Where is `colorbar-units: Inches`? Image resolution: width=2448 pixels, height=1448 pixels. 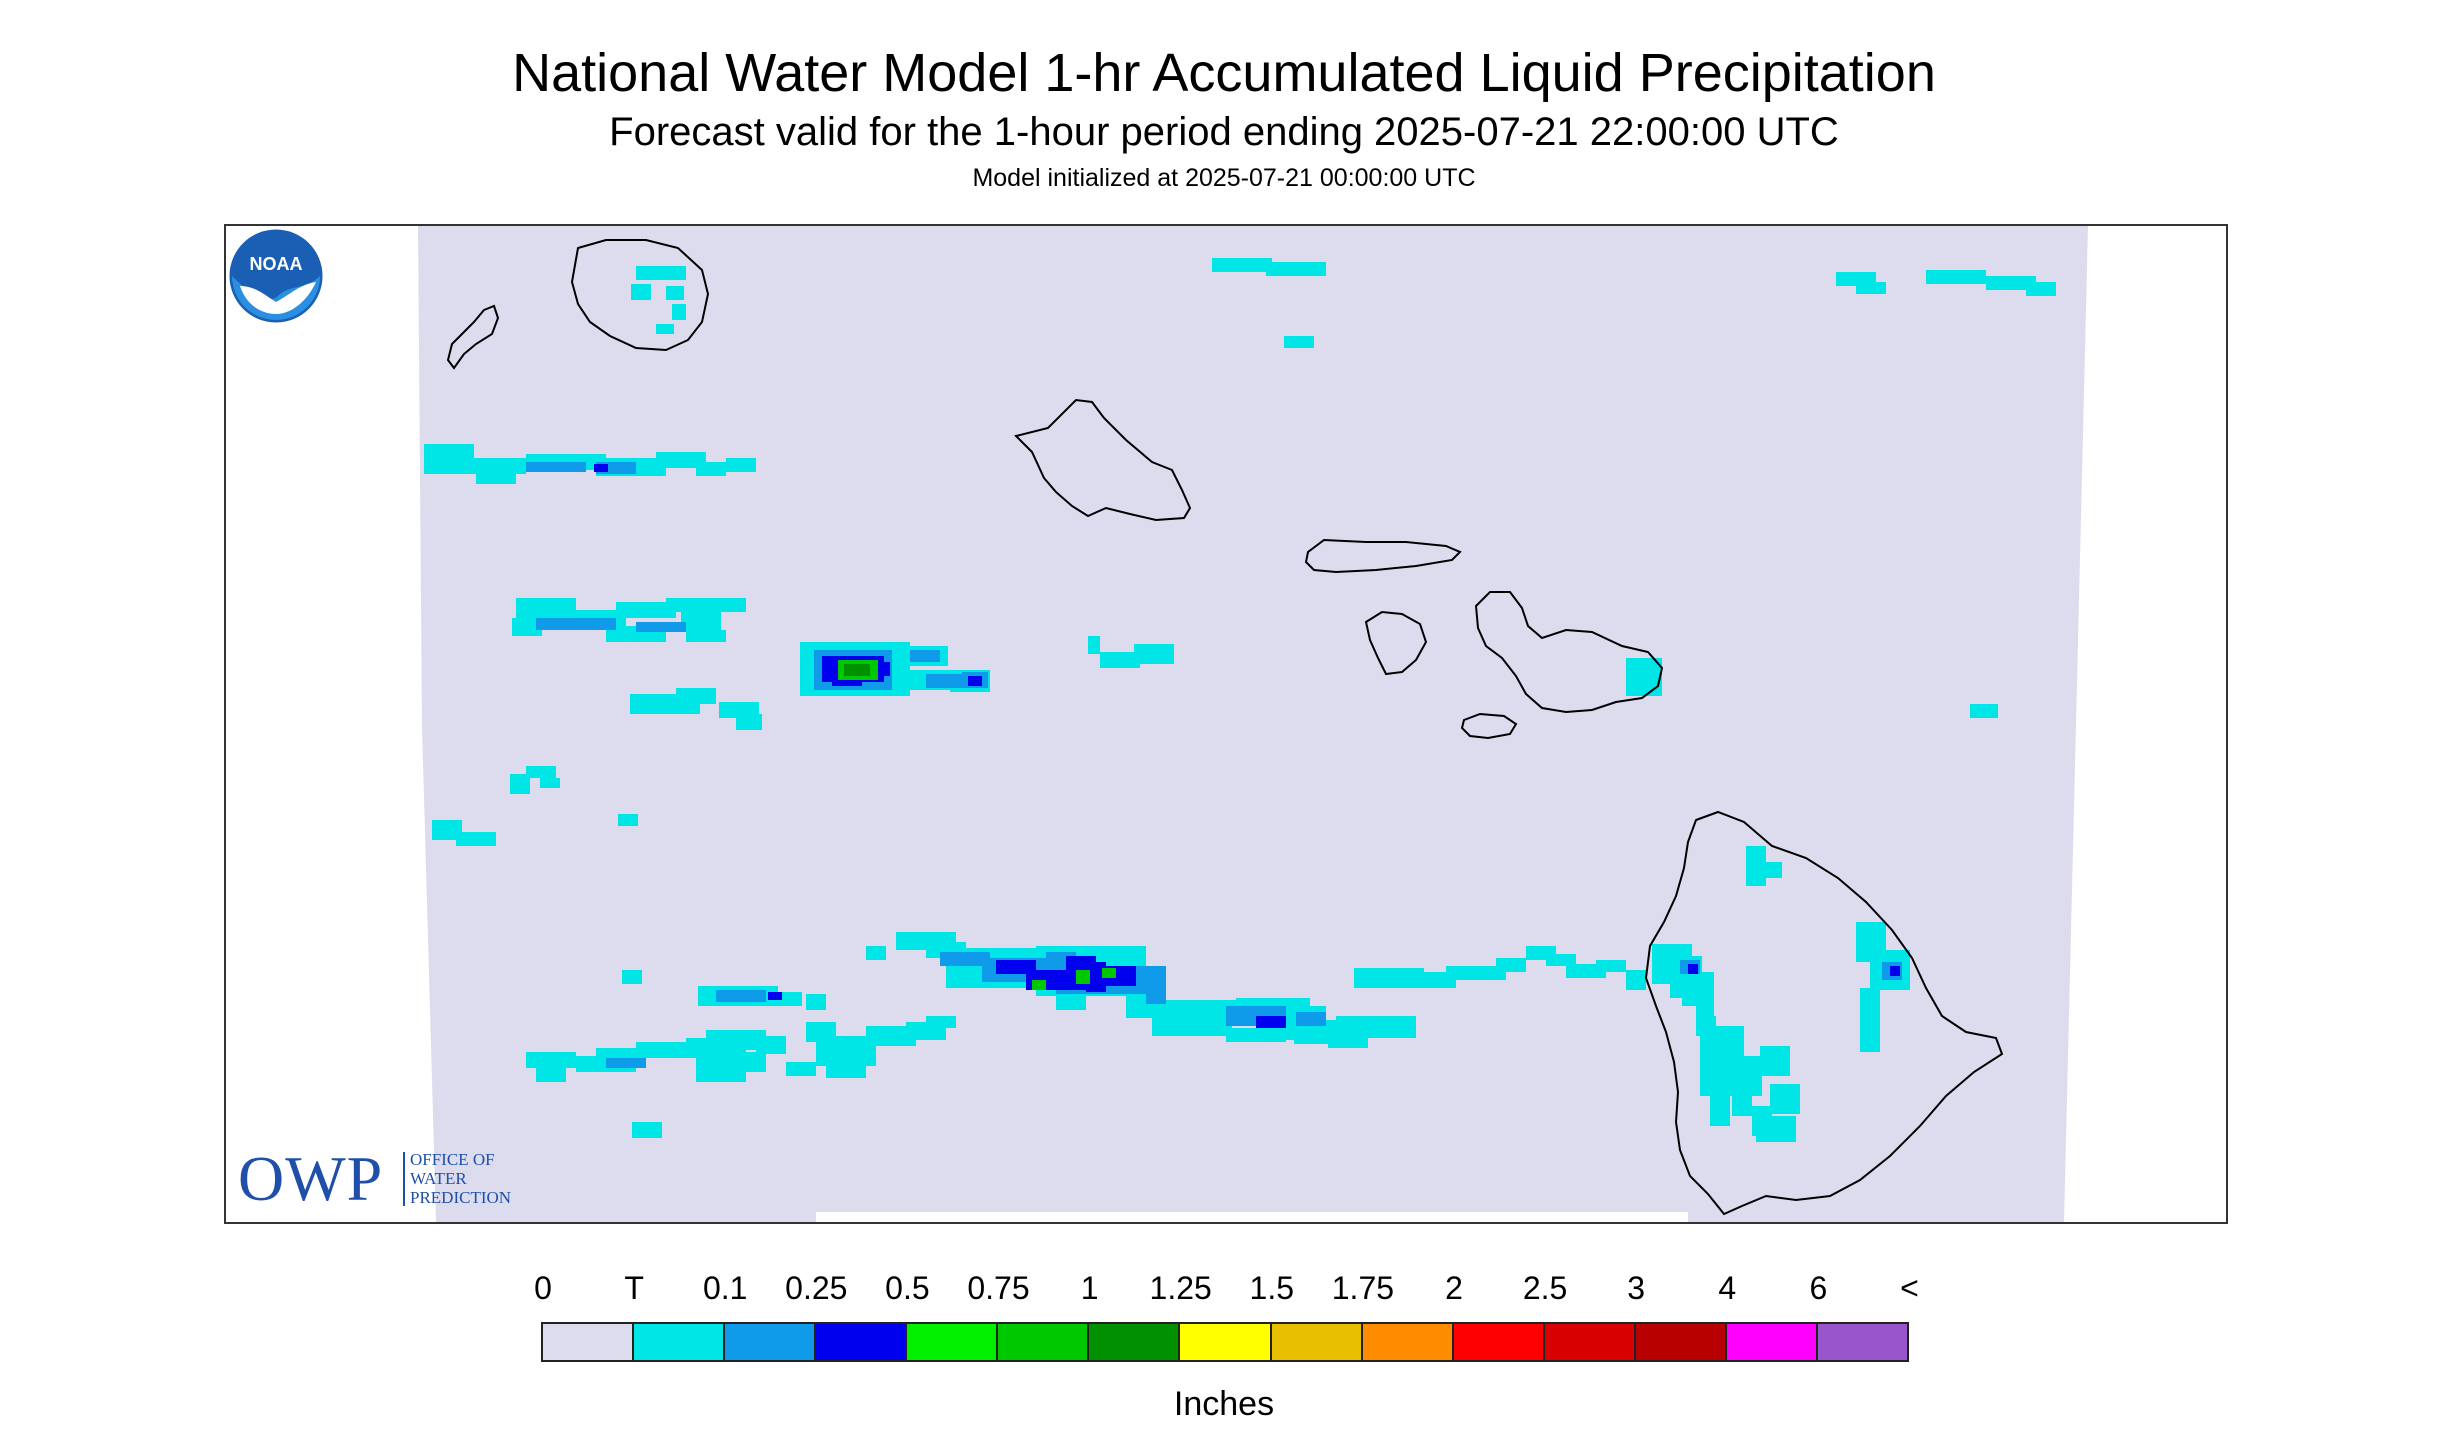
colorbar-units: Inches is located at coordinates (1224, 1404).